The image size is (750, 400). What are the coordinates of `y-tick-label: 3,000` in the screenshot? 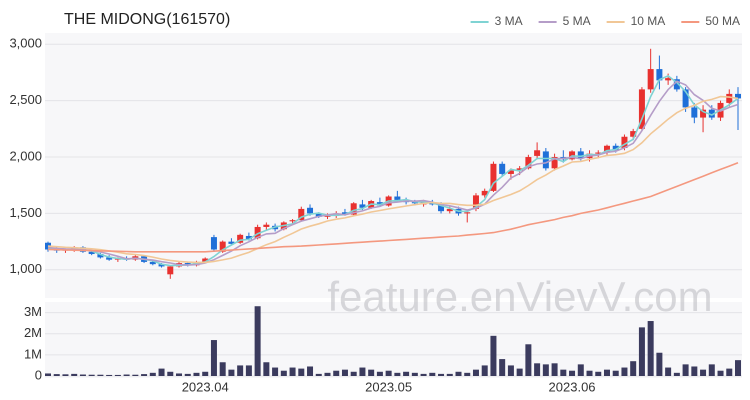 It's located at (25, 43).